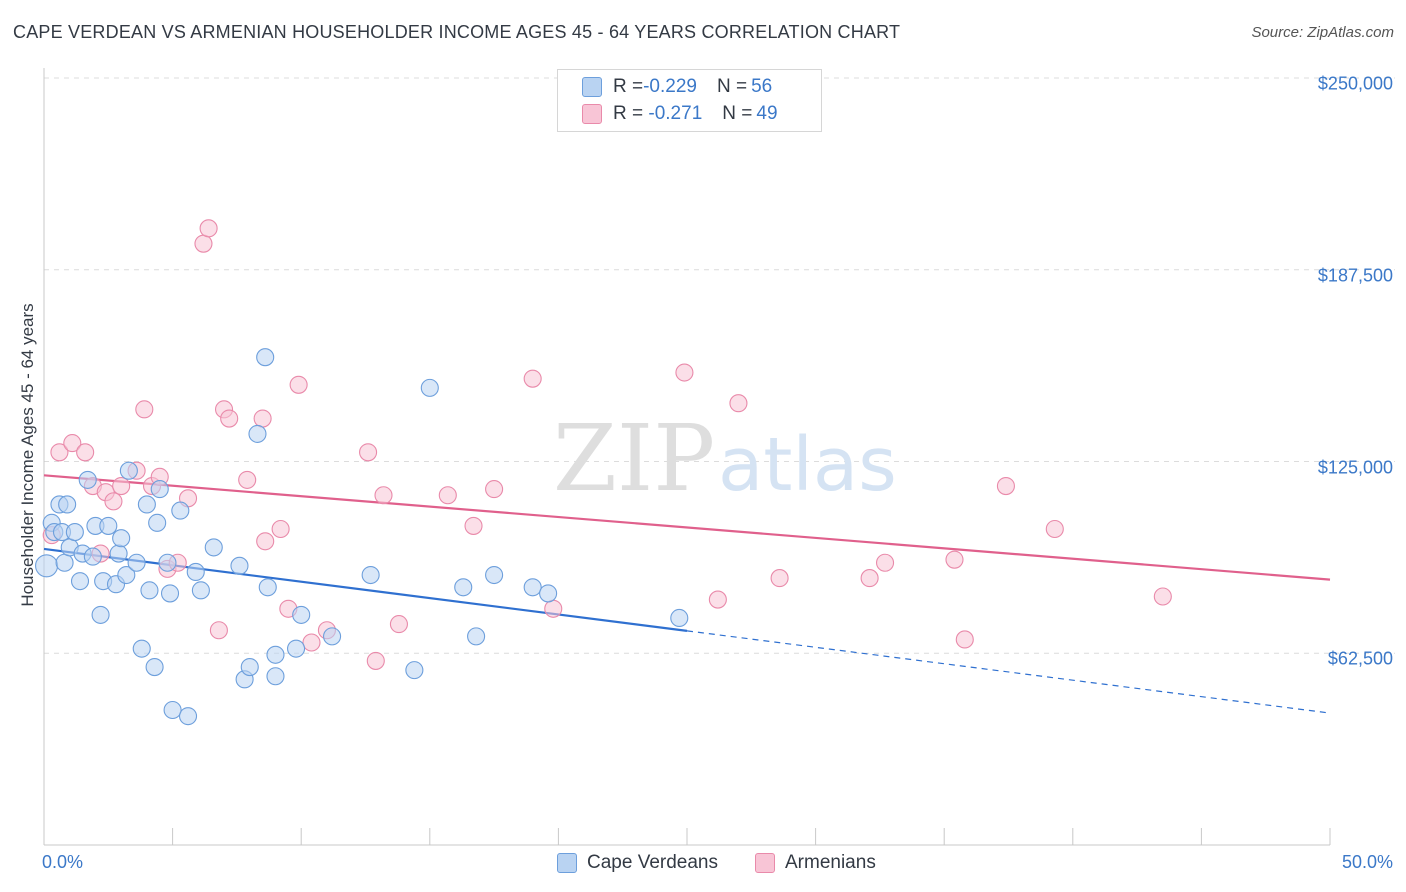  Describe the element at coordinates (673, 113) in the screenshot. I see `legend-r-value: -0.271` at that location.